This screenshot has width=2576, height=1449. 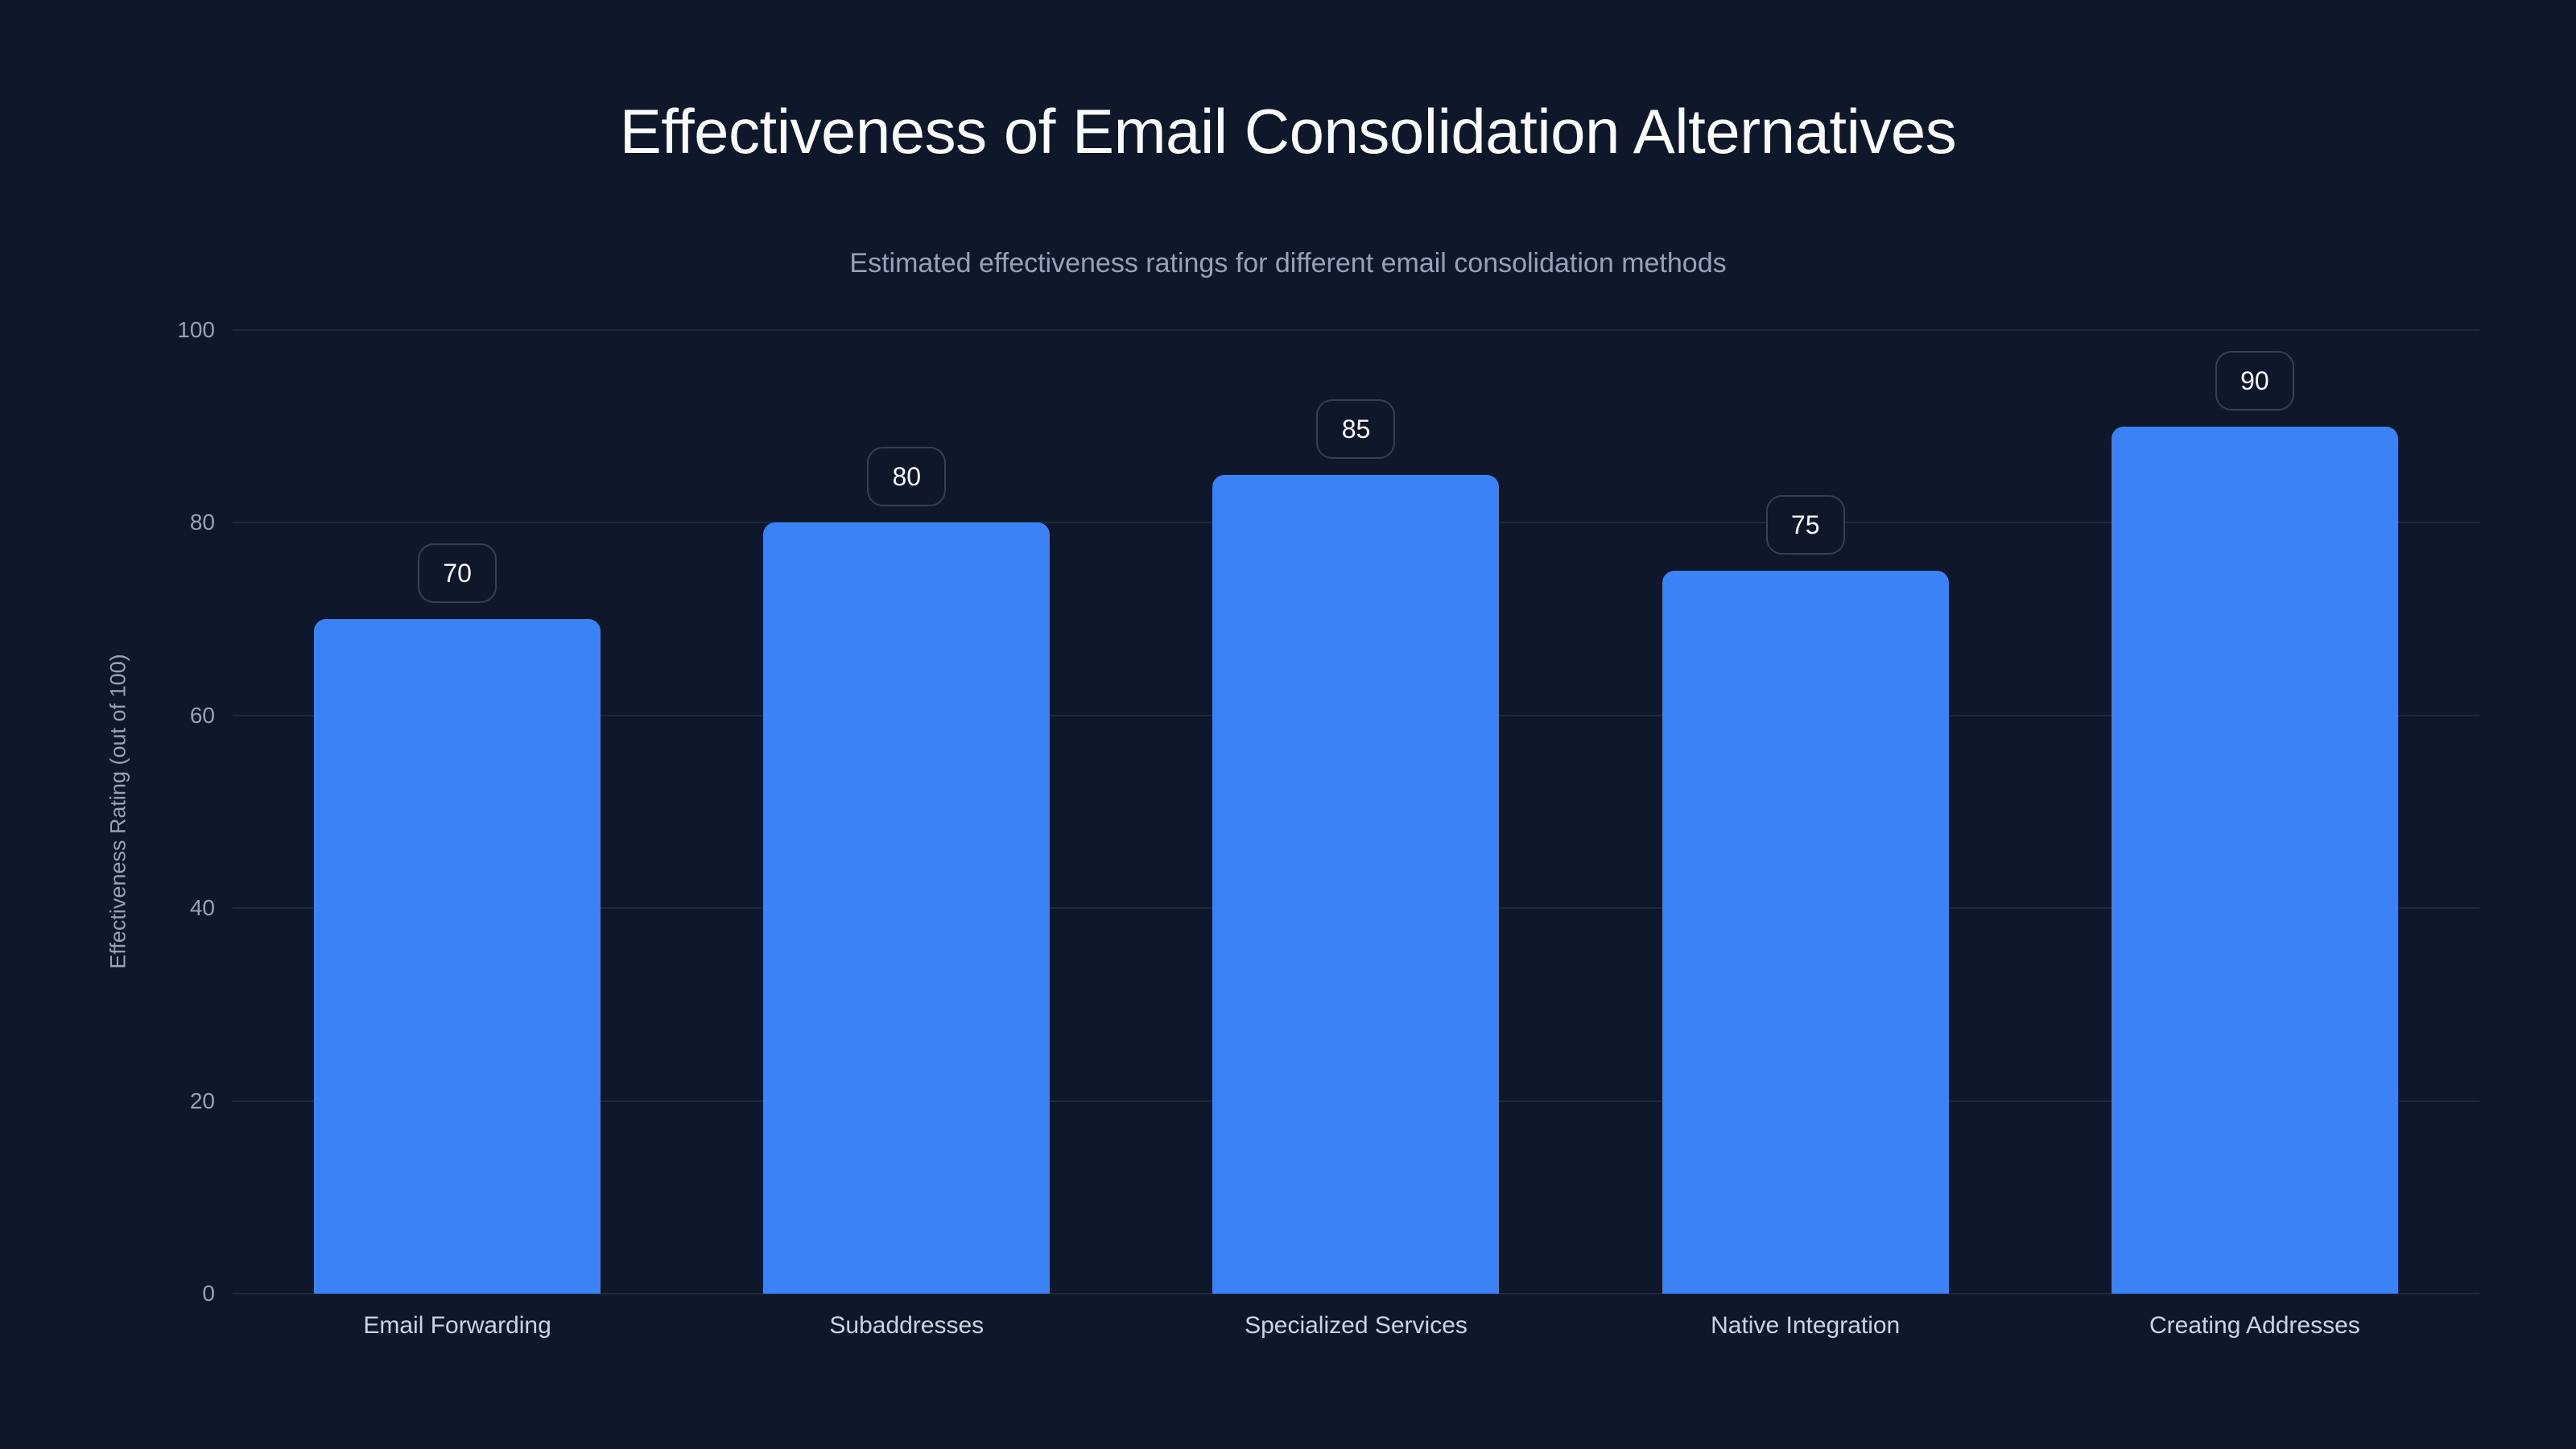 I want to click on y-tick-60: 60, so click(x=202, y=715).